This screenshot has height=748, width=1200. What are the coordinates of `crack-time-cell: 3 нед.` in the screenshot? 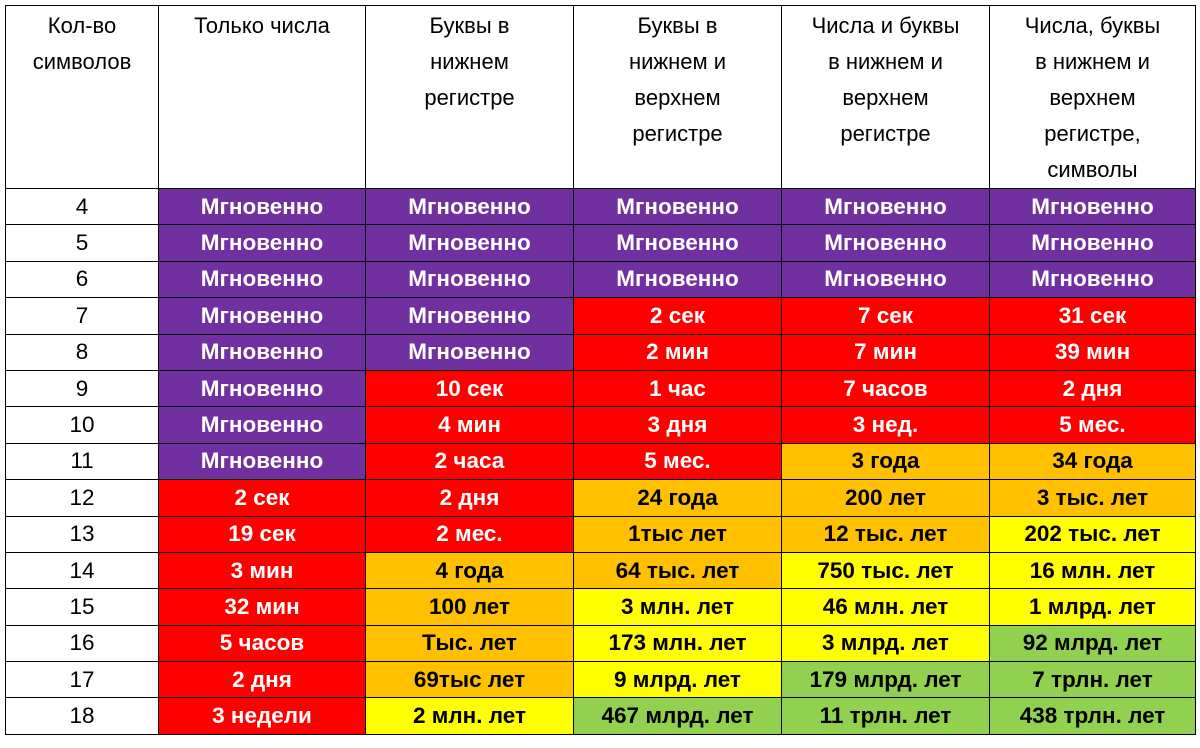 It's located at (885, 425).